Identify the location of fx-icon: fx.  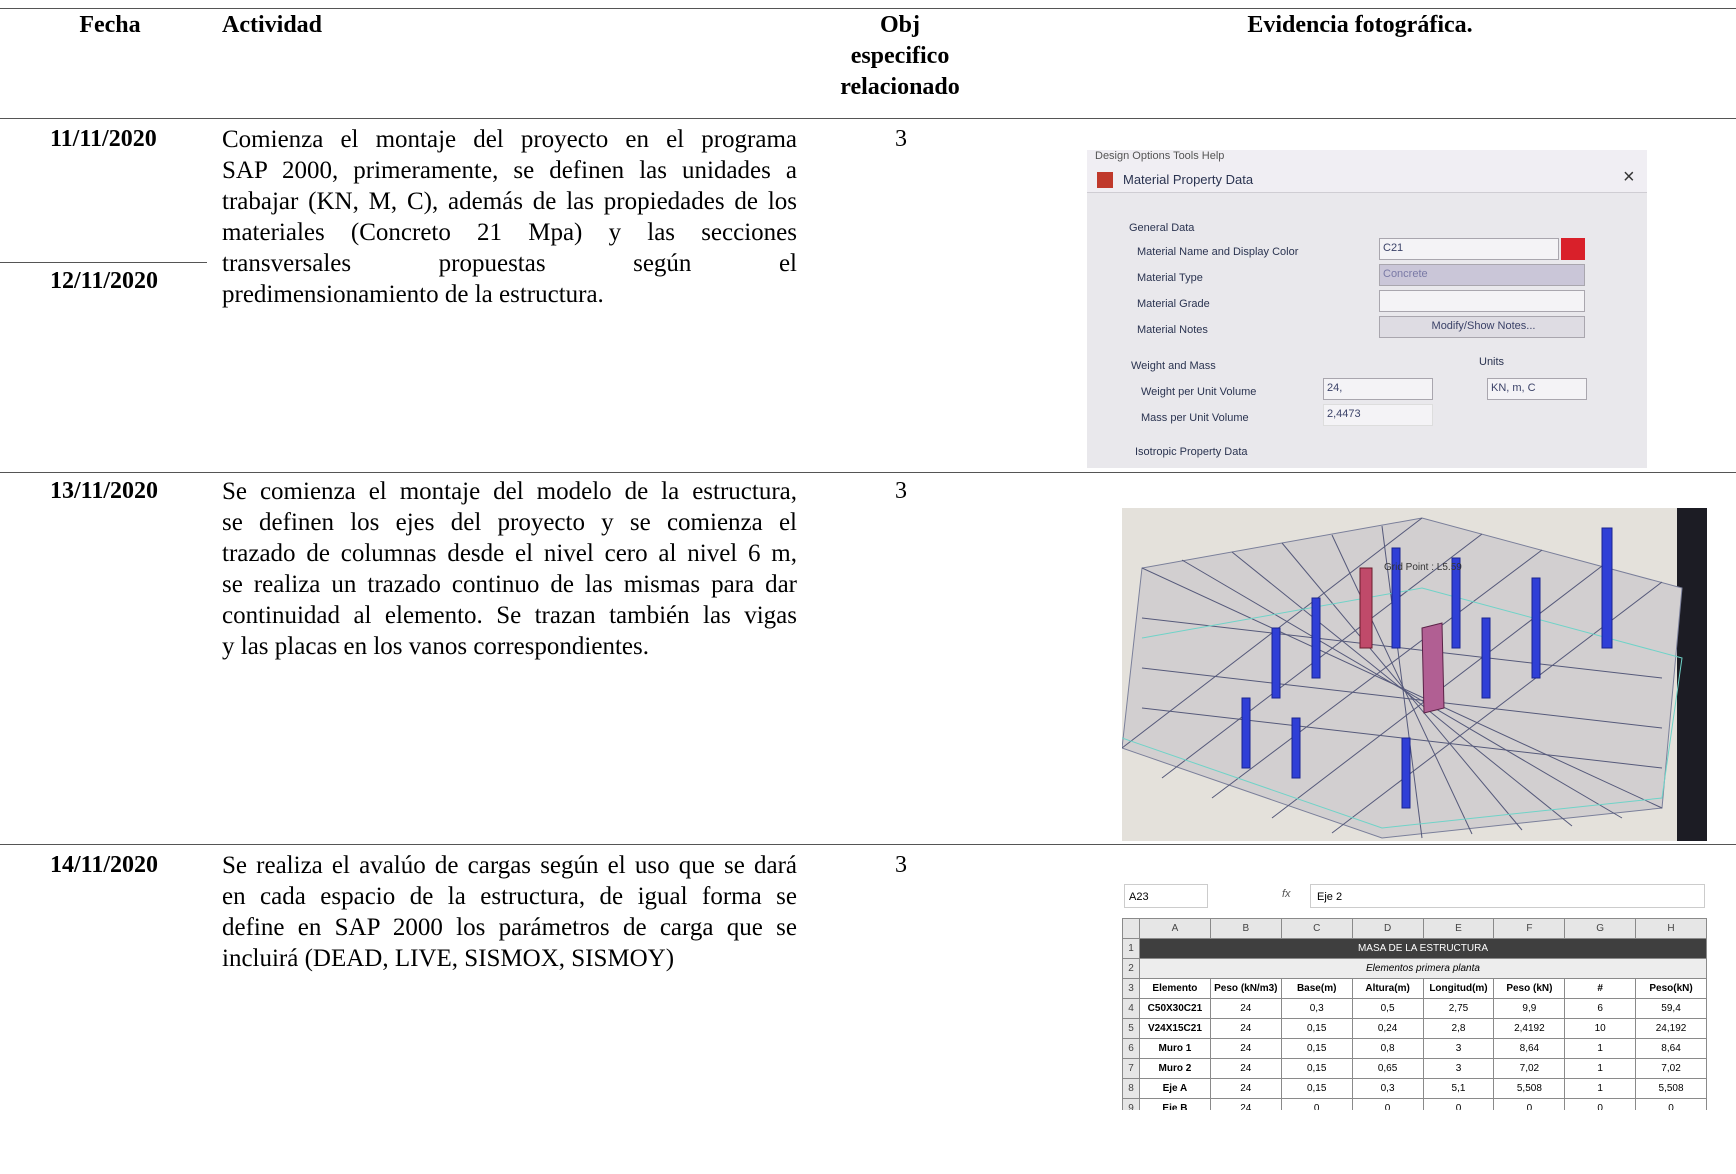
(1286, 894).